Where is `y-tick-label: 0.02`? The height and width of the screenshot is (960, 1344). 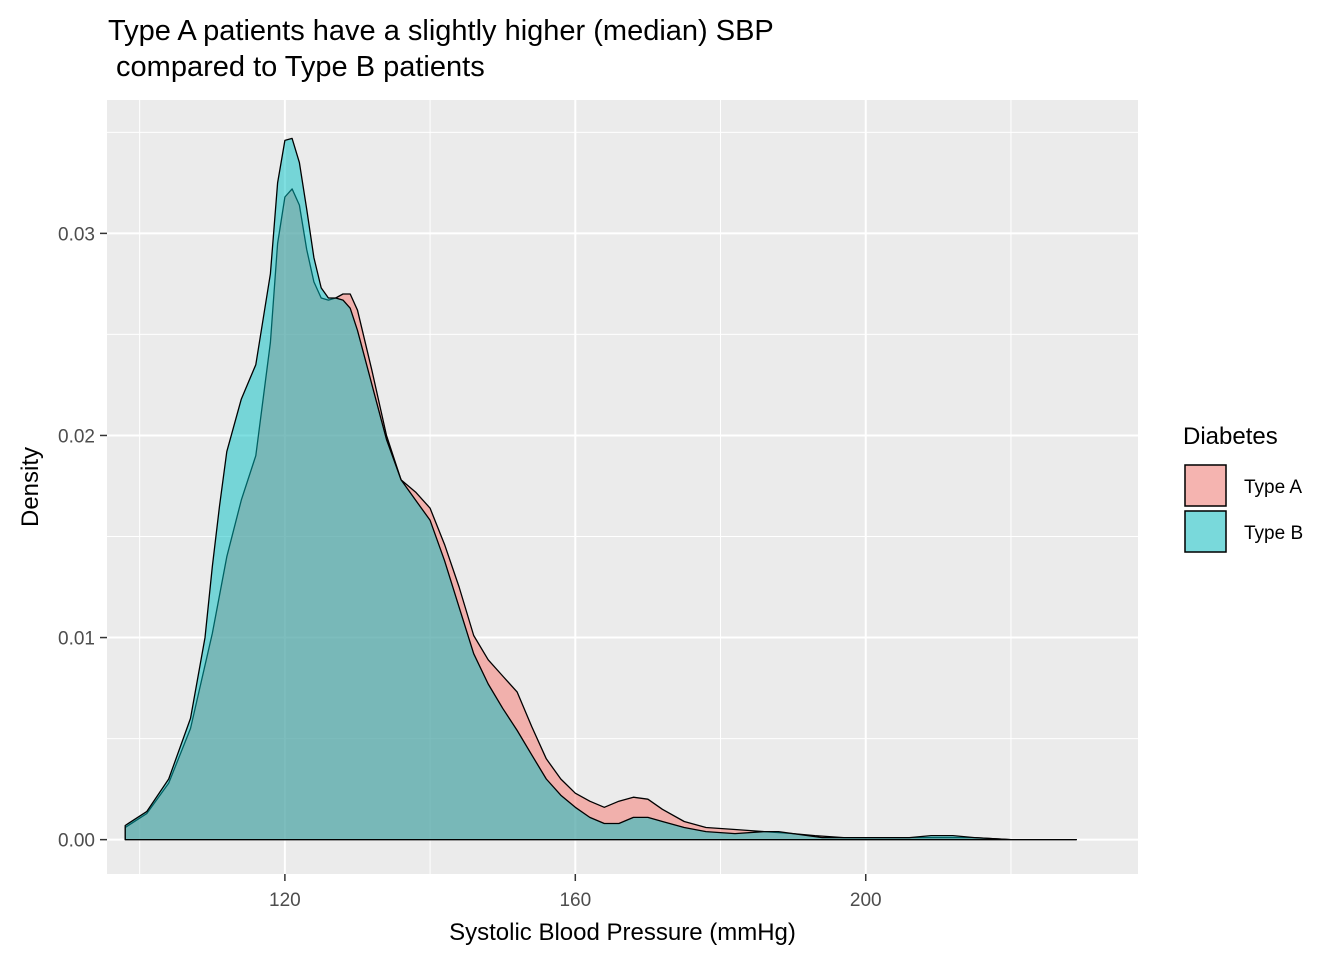 y-tick-label: 0.02 is located at coordinates (76, 436).